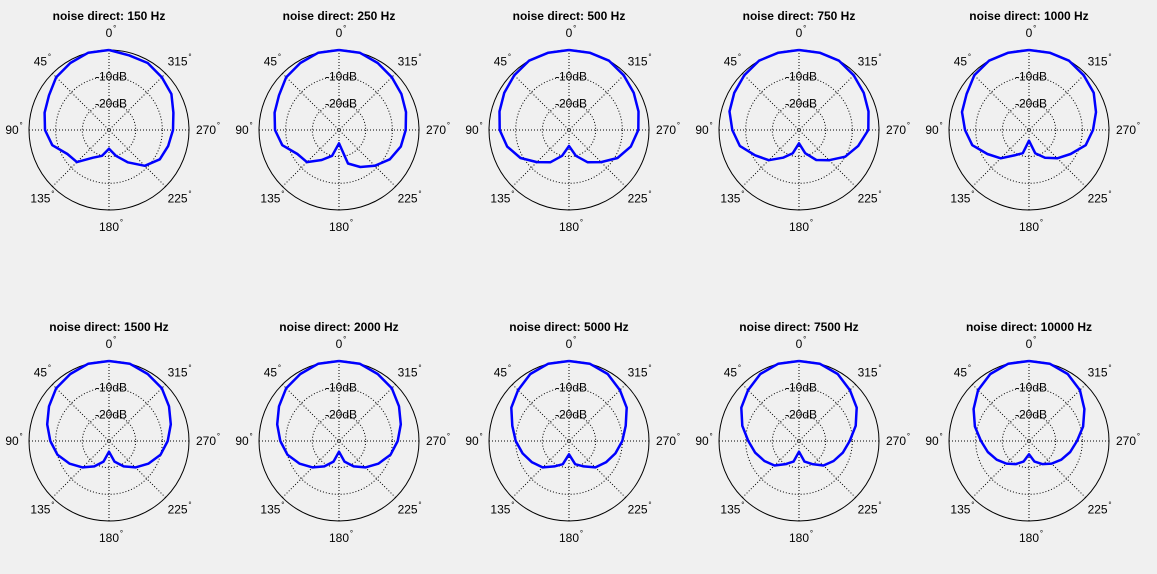 The width and height of the screenshot is (1157, 574). Describe the element at coordinates (338, 327) in the screenshot. I see `plot-title: noise direct: 2000 Hz` at that location.